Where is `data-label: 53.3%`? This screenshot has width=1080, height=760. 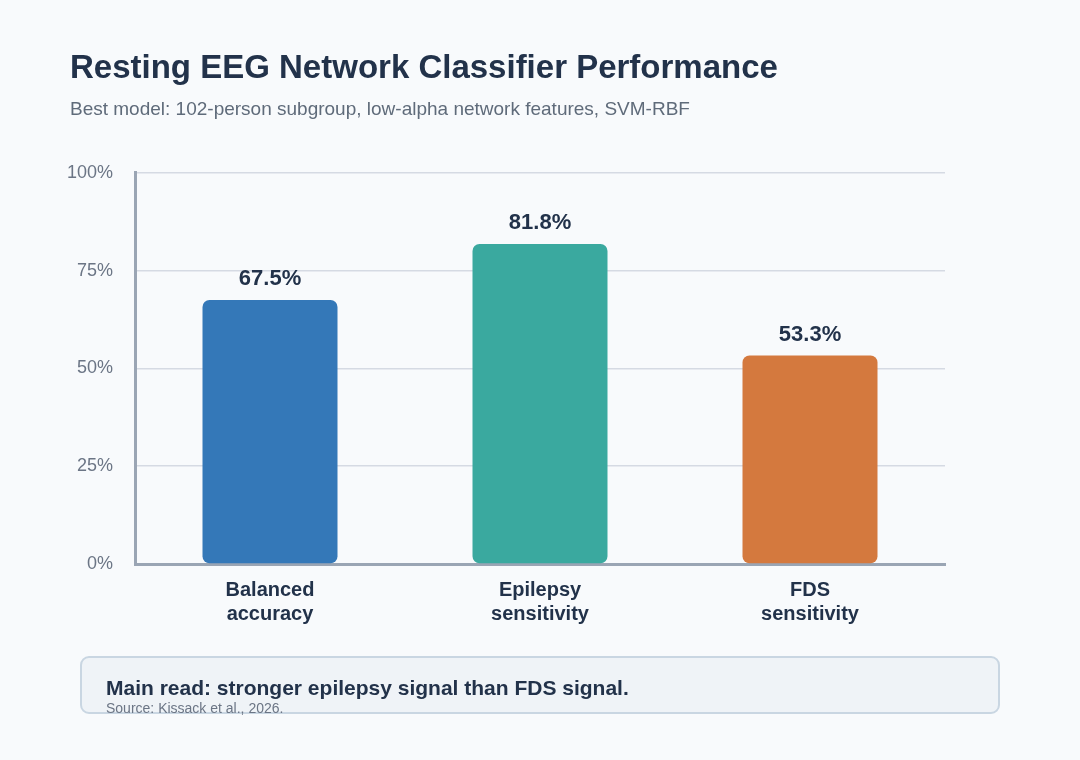
data-label: 53.3% is located at coordinates (810, 333).